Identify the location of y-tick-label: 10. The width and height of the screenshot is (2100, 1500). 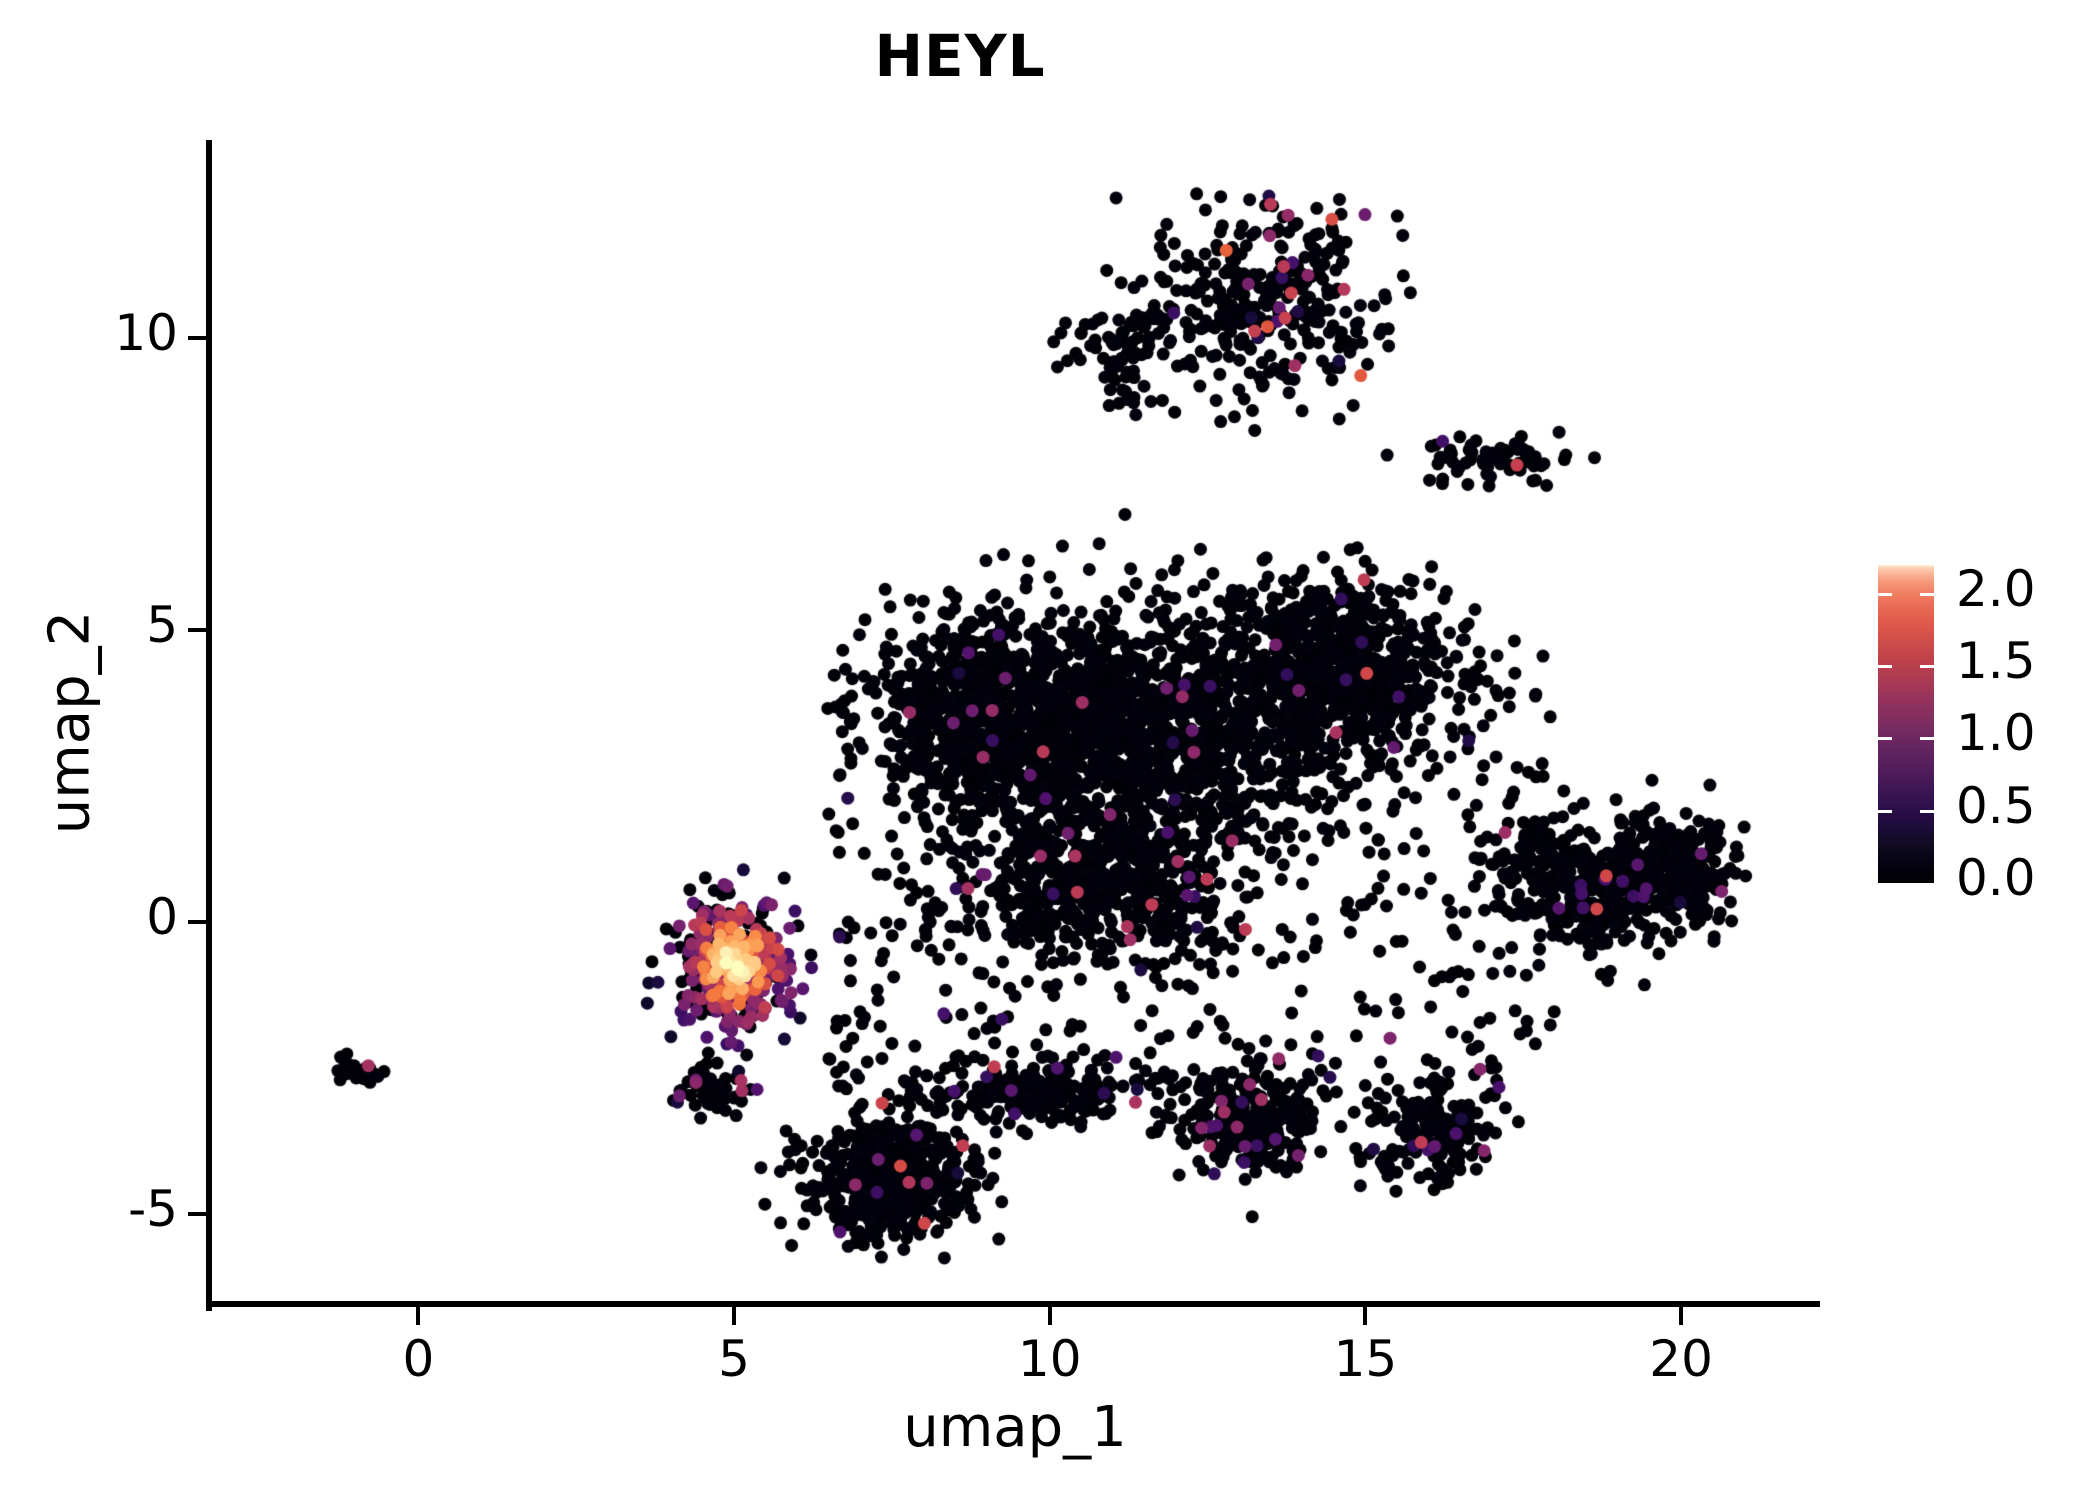
(146, 333).